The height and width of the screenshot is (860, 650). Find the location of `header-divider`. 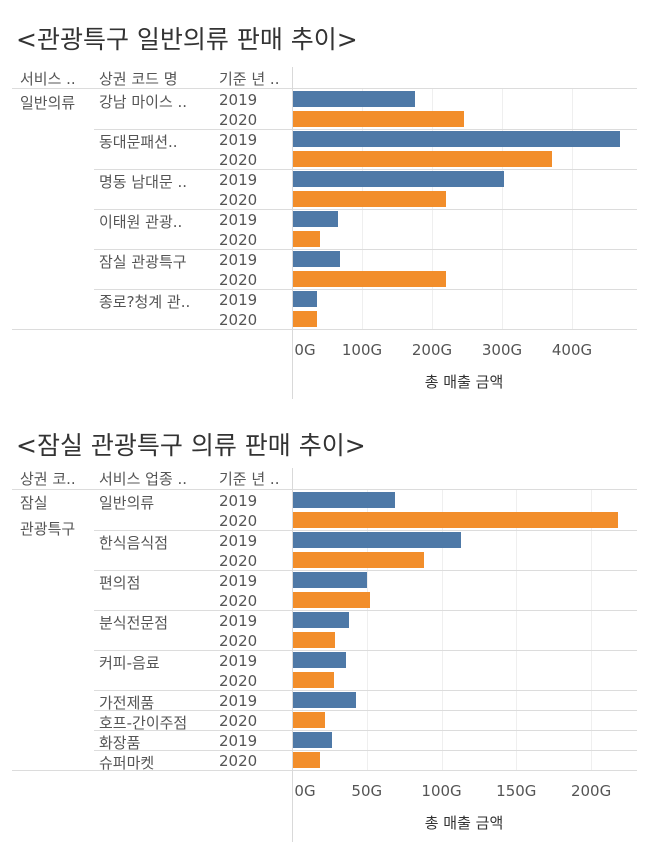

header-divider is located at coordinates (324, 489).